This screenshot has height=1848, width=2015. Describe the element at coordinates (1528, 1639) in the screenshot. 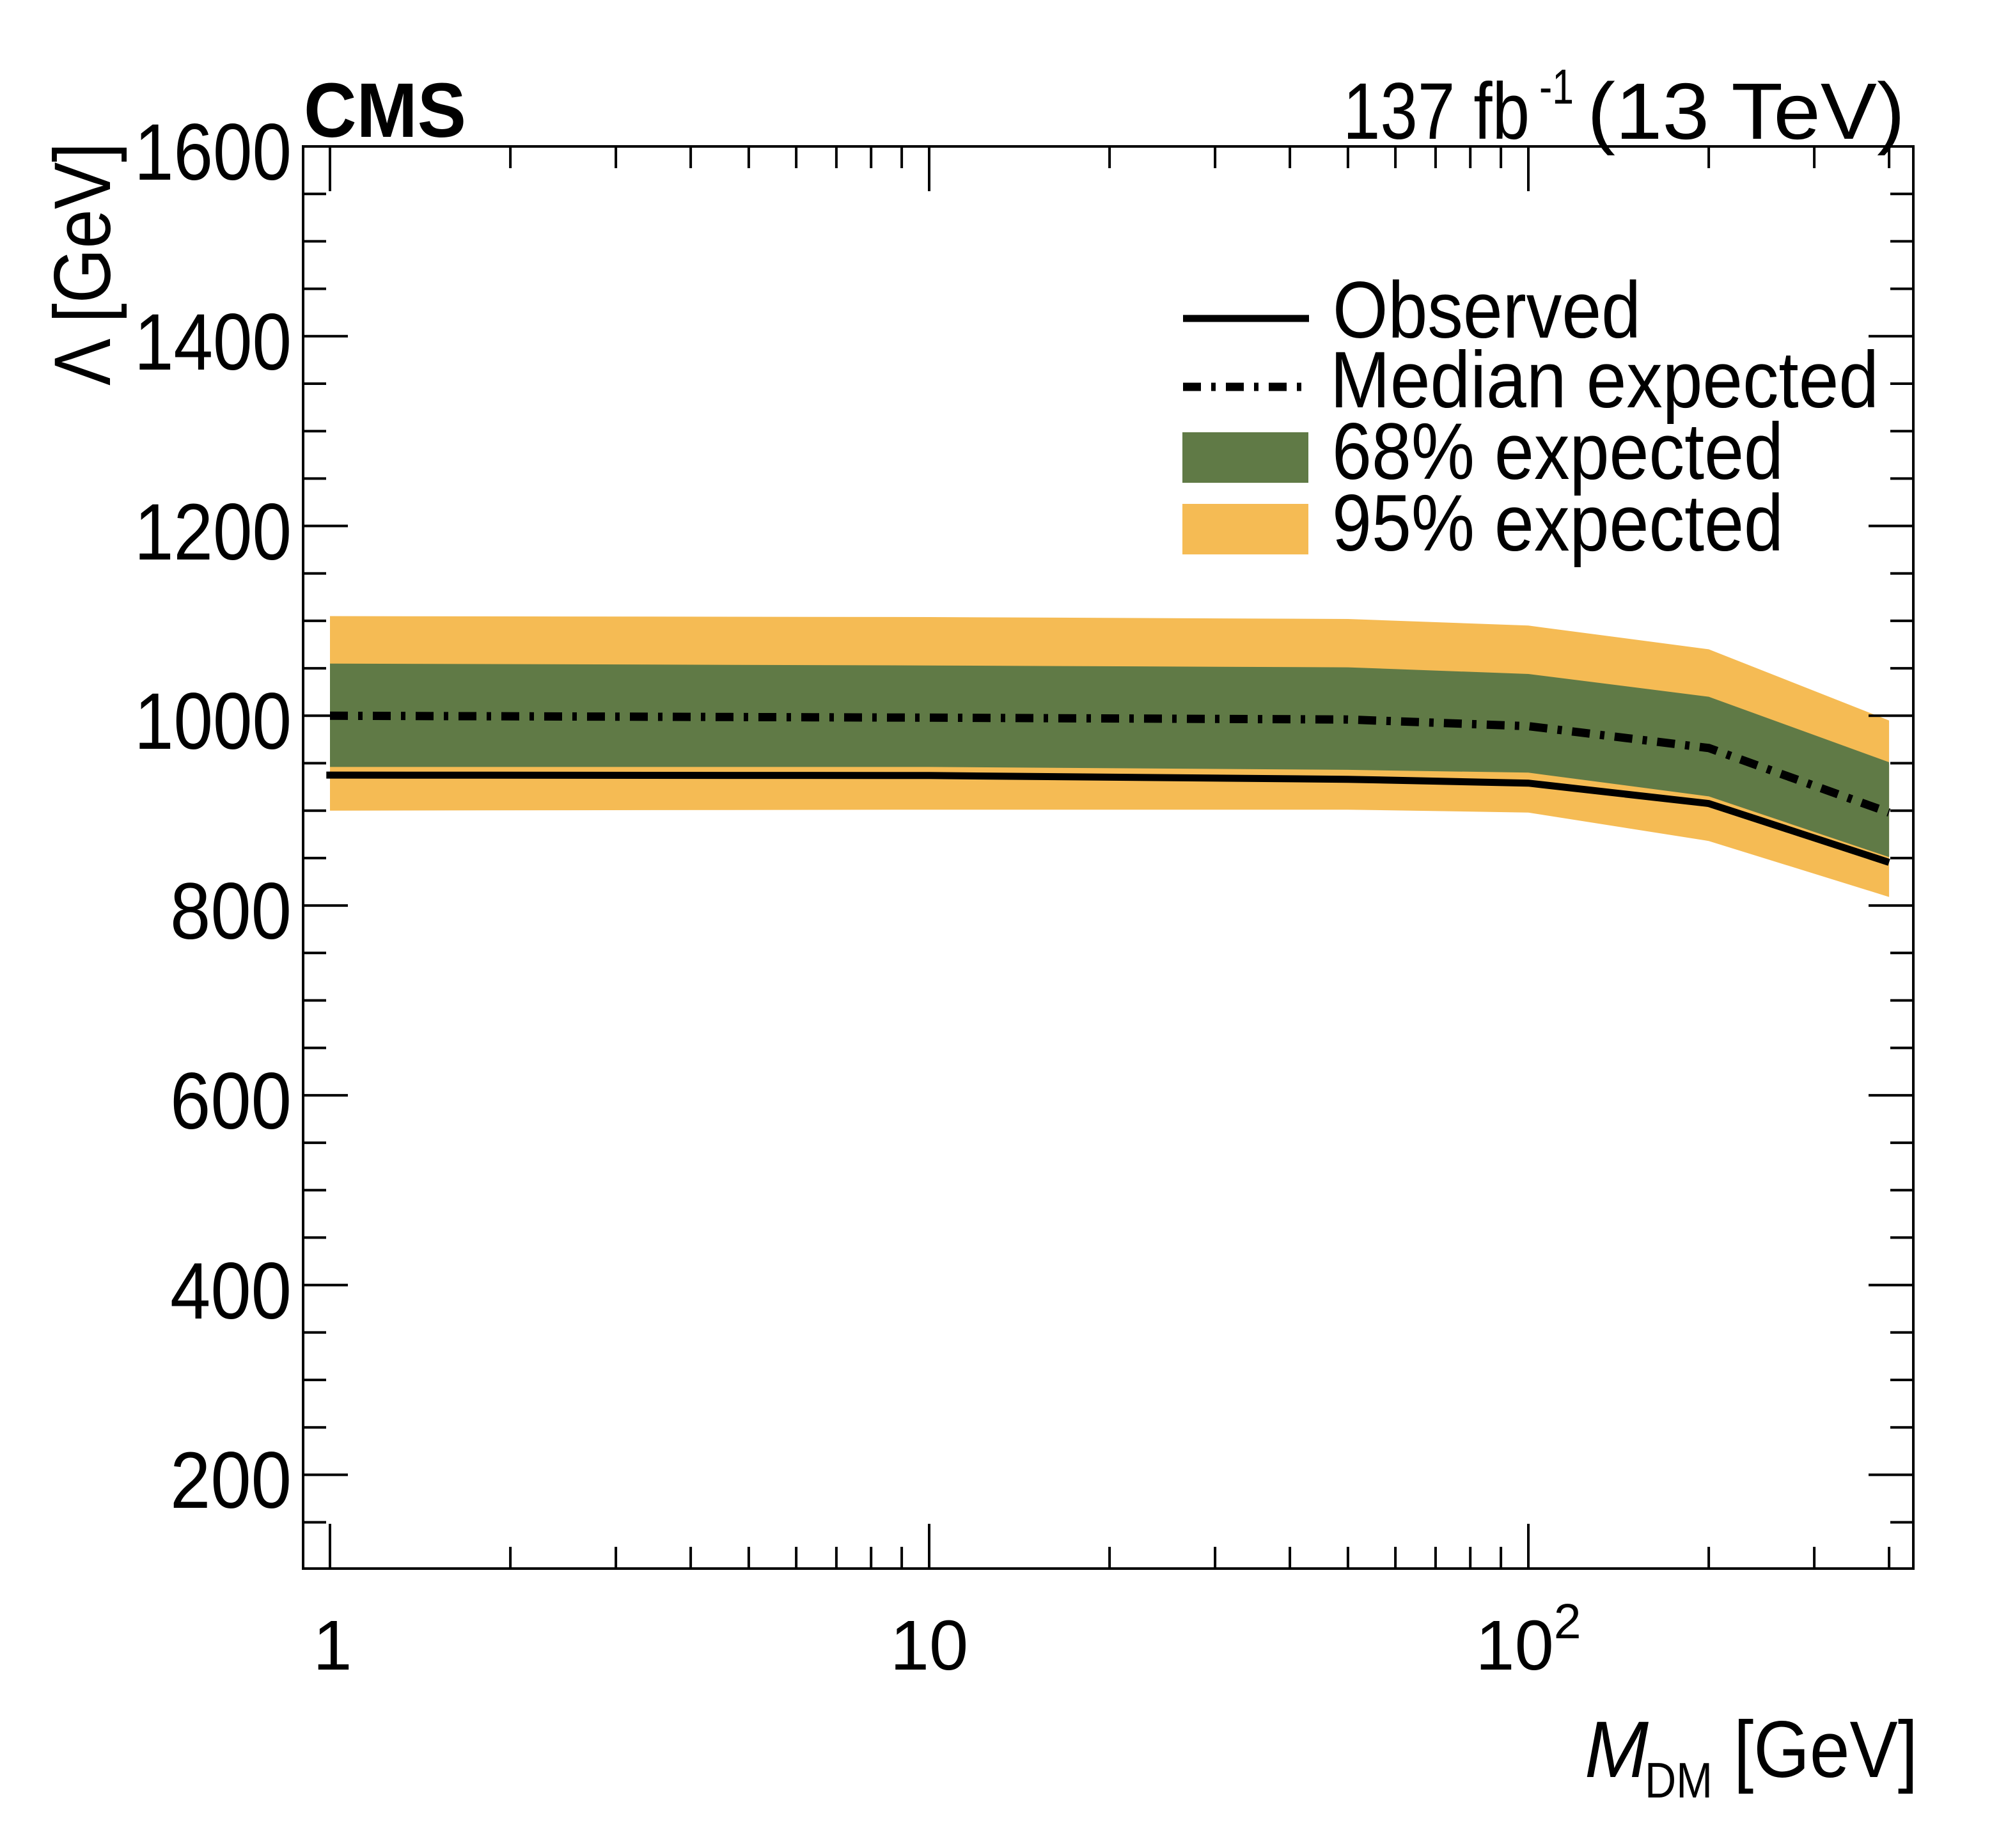

I see `svg-text: 102` at that location.